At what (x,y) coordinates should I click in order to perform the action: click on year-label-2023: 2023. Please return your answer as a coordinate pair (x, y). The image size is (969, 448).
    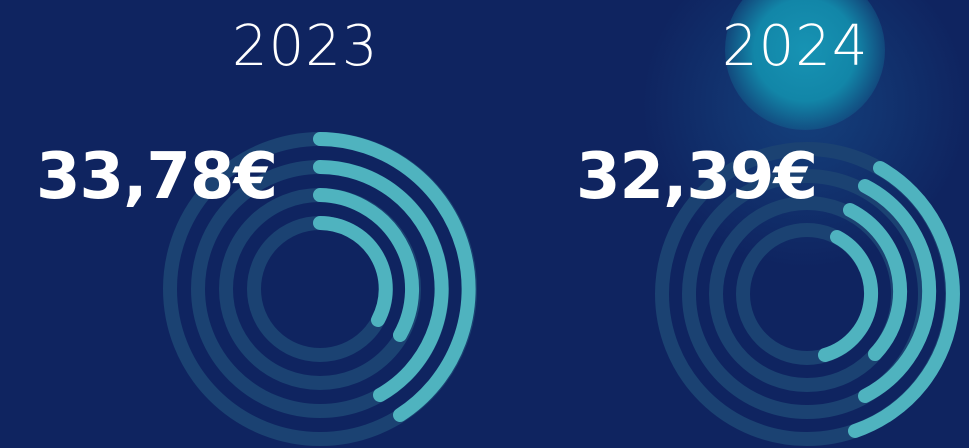
    Looking at the image, I should click on (305, 46).